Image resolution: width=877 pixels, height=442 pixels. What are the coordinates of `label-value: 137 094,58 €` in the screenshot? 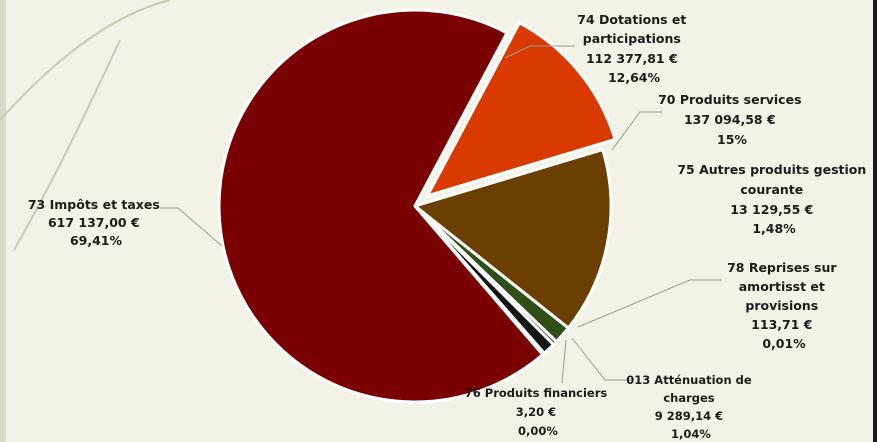 It's located at (730, 119).